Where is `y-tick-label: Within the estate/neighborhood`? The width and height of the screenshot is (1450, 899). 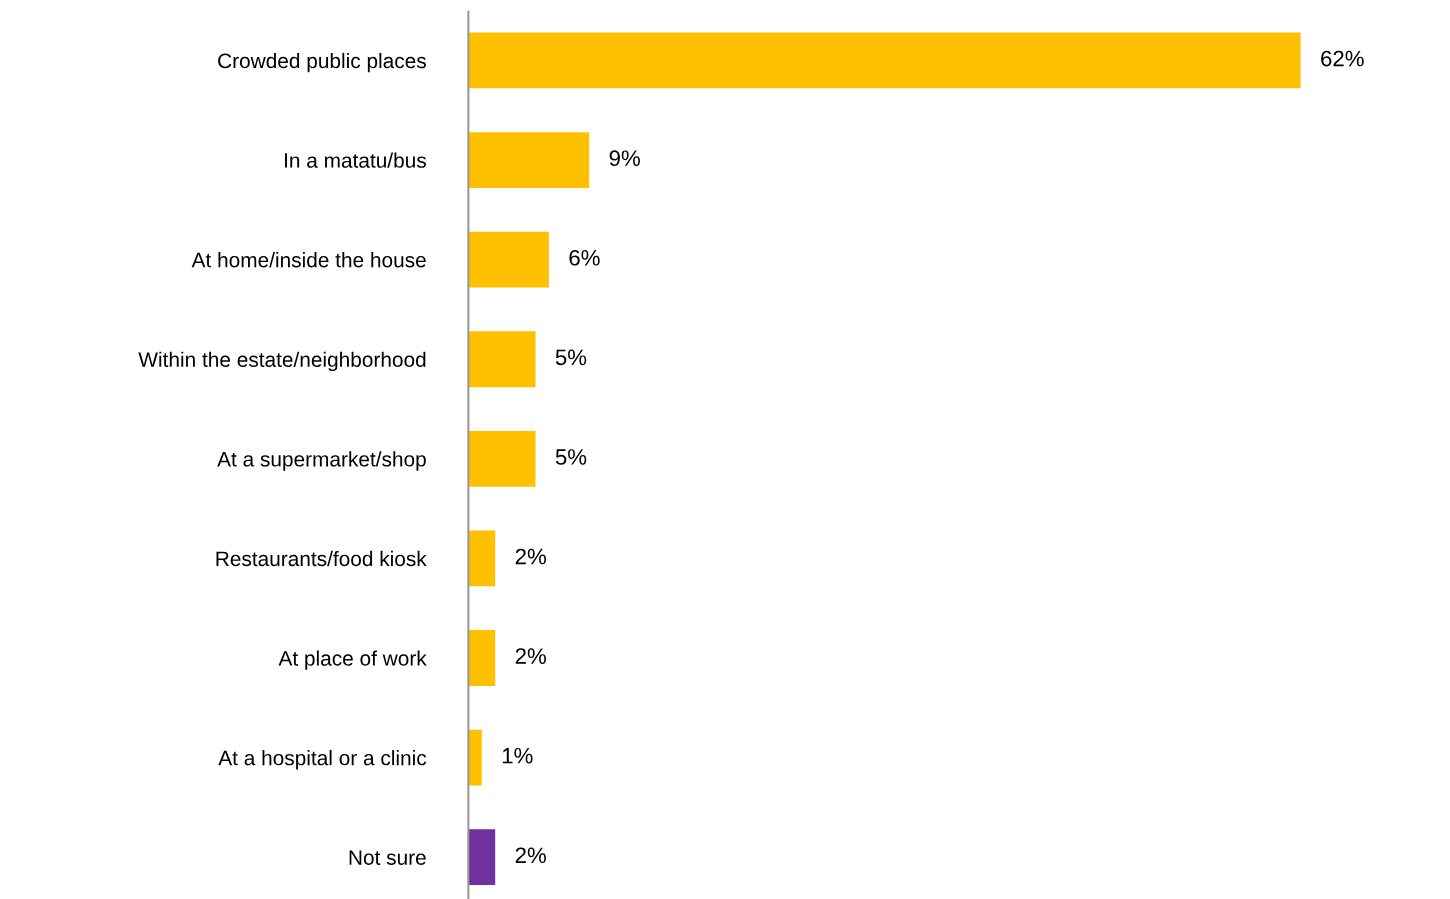
y-tick-label: Within the estate/neighborhood is located at coordinates (282, 361).